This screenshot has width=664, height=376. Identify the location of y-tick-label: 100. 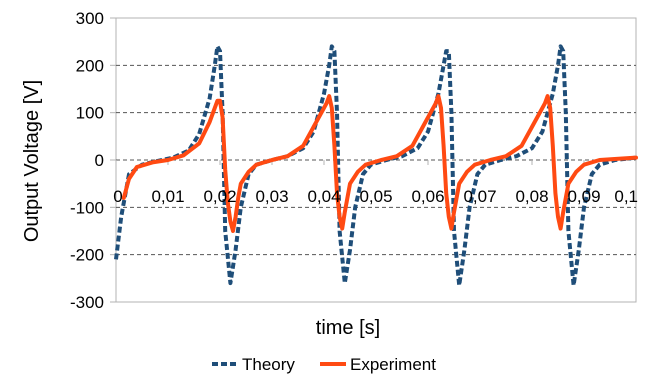
(90, 113).